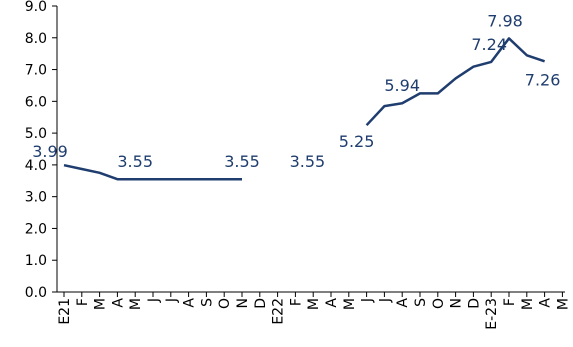  What do you see at coordinates (36, 71) in the screenshot?
I see `y-tick-label: 7.0` at bounding box center [36, 71].